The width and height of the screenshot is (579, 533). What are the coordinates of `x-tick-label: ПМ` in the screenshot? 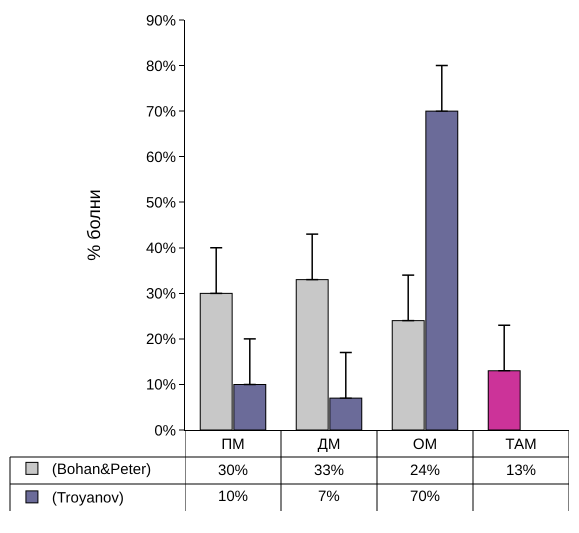 It's located at (233, 444).